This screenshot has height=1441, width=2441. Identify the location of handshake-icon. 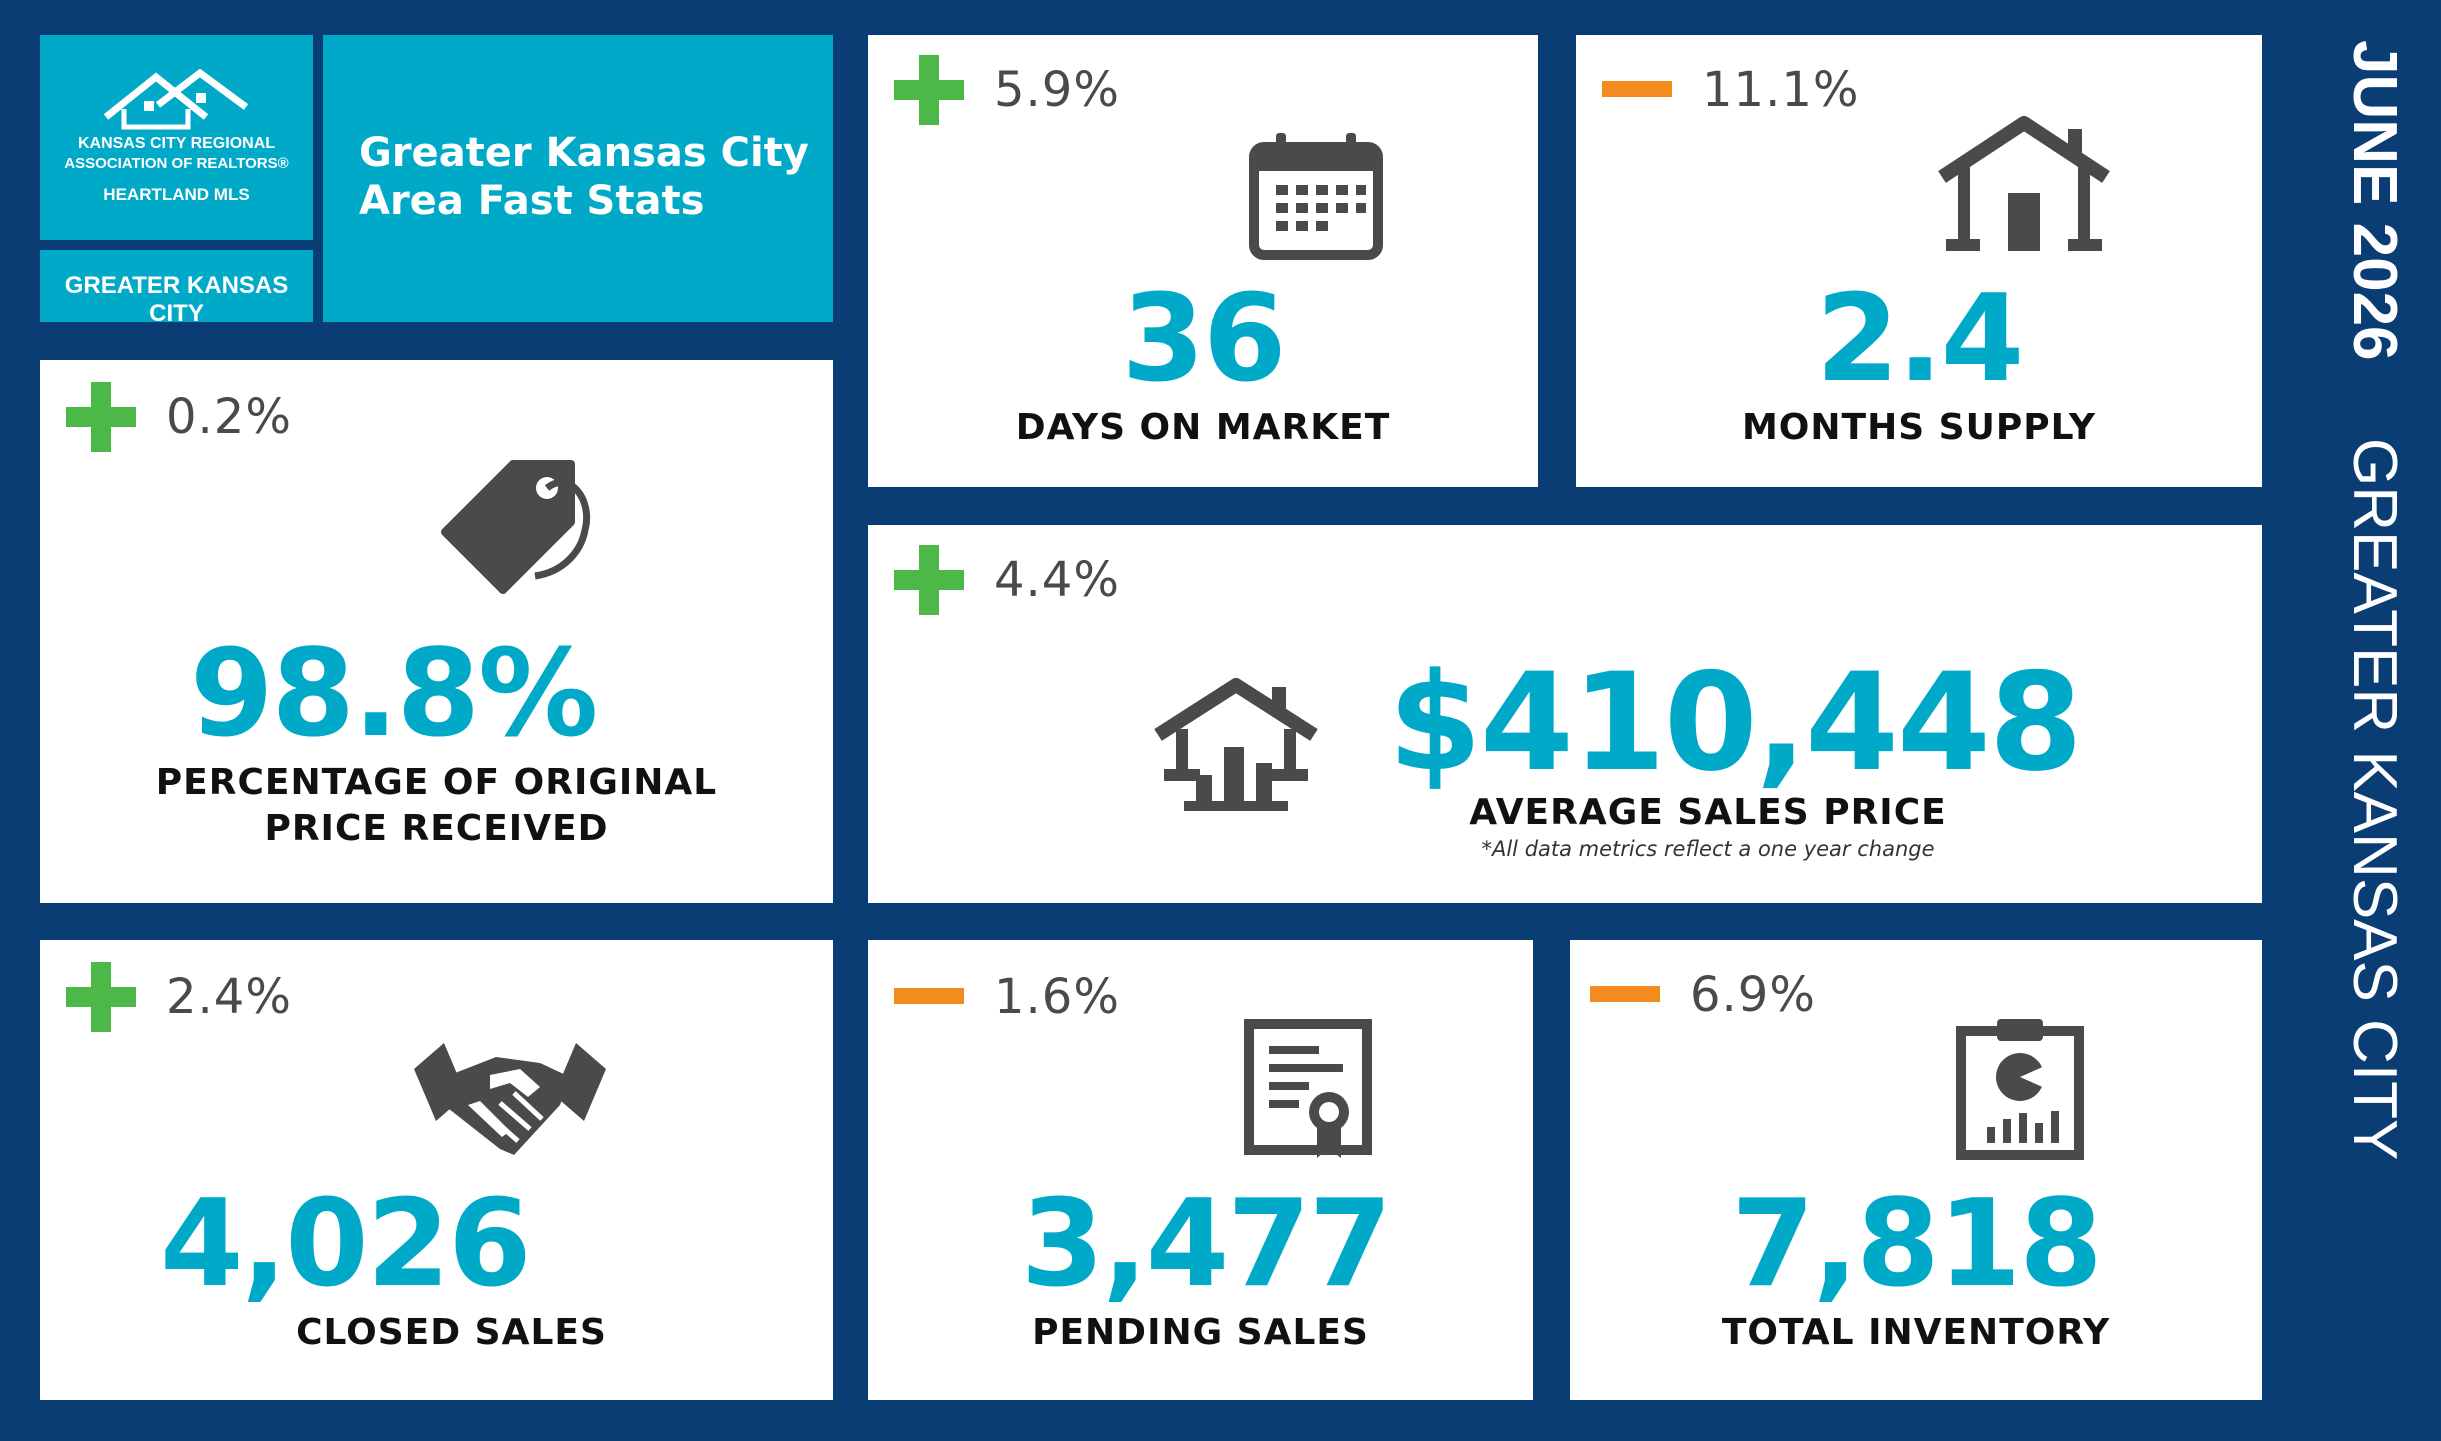
(510, 1100).